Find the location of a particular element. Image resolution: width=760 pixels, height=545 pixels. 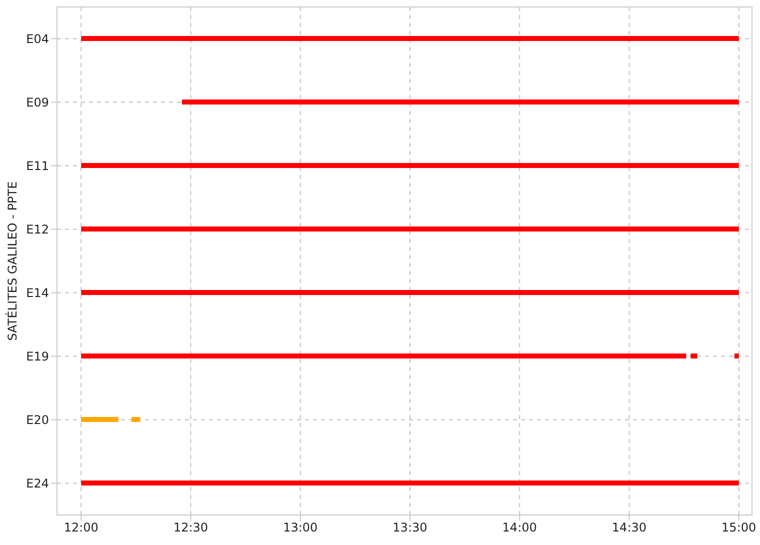

x-tick-label: 14:30 is located at coordinates (629, 527).